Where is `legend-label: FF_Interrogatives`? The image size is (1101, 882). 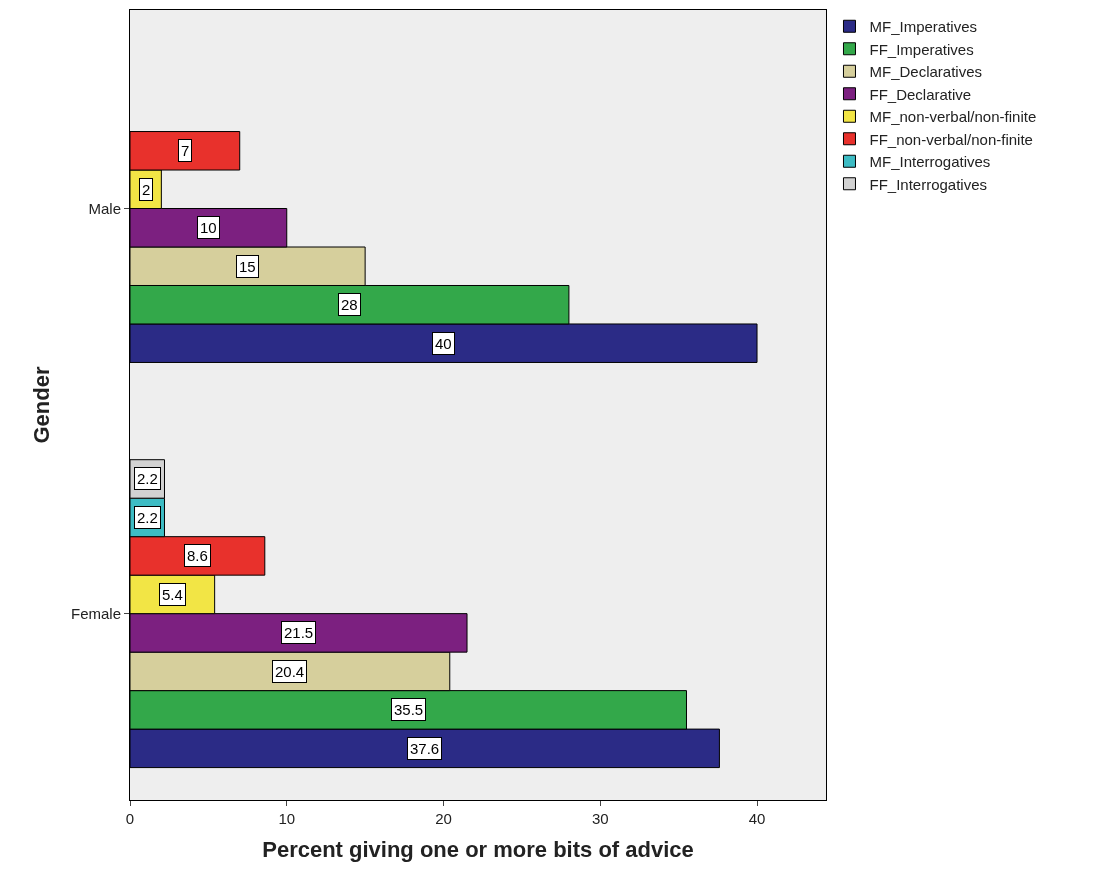 legend-label: FF_Interrogatives is located at coordinates (928, 184).